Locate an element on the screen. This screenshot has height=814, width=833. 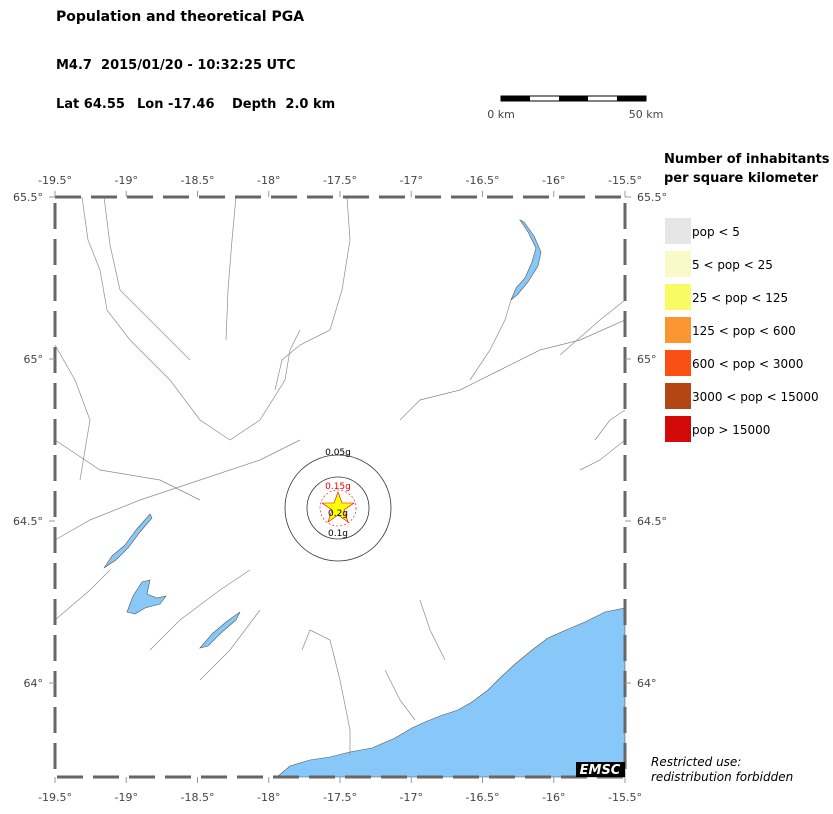
lat: Lat 64.55 is located at coordinates (90, 104).